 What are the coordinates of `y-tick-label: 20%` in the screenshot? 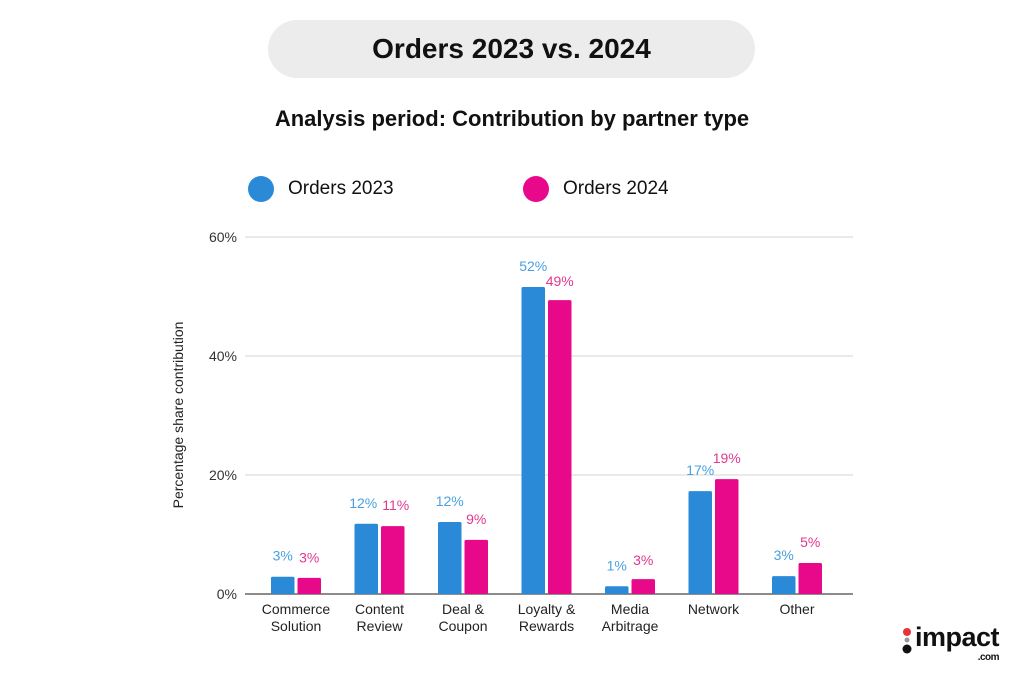 It's located at (223, 475).